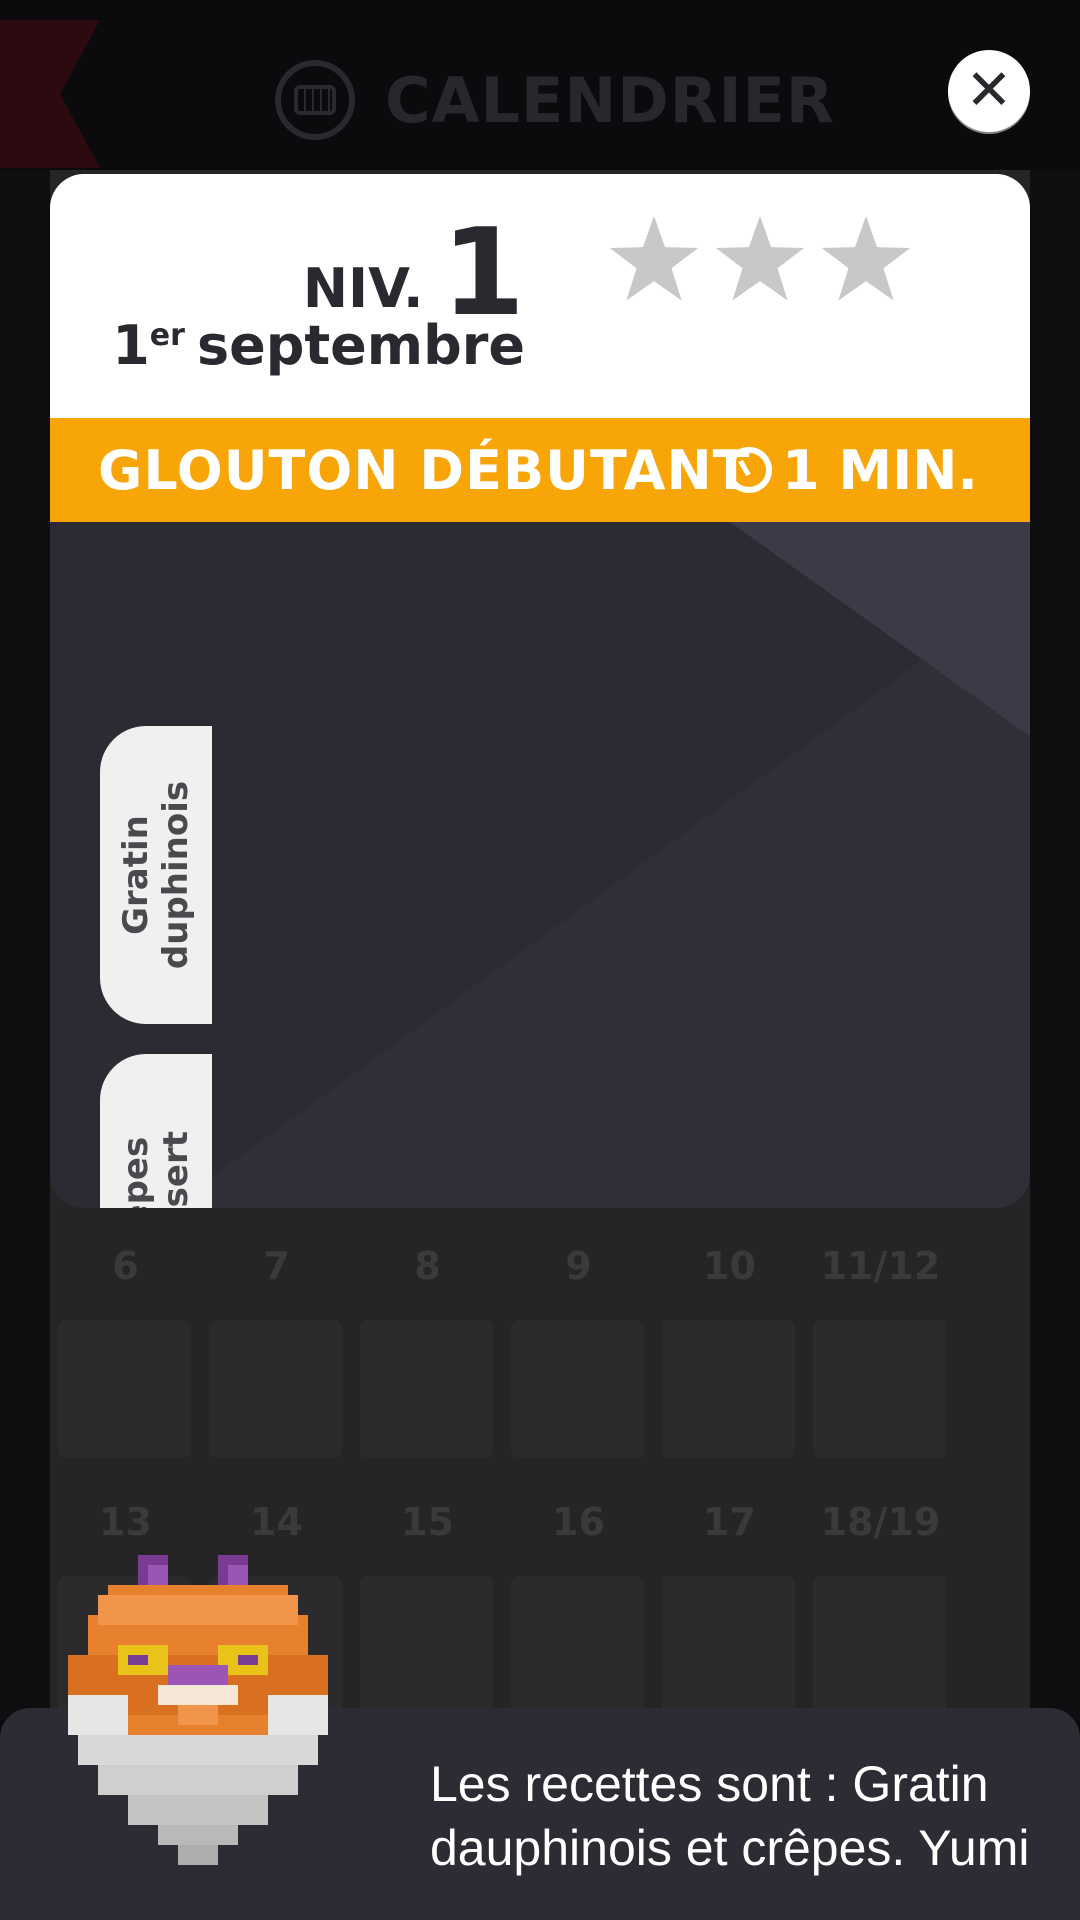  I want to click on close-button: ✕, so click(989, 91).